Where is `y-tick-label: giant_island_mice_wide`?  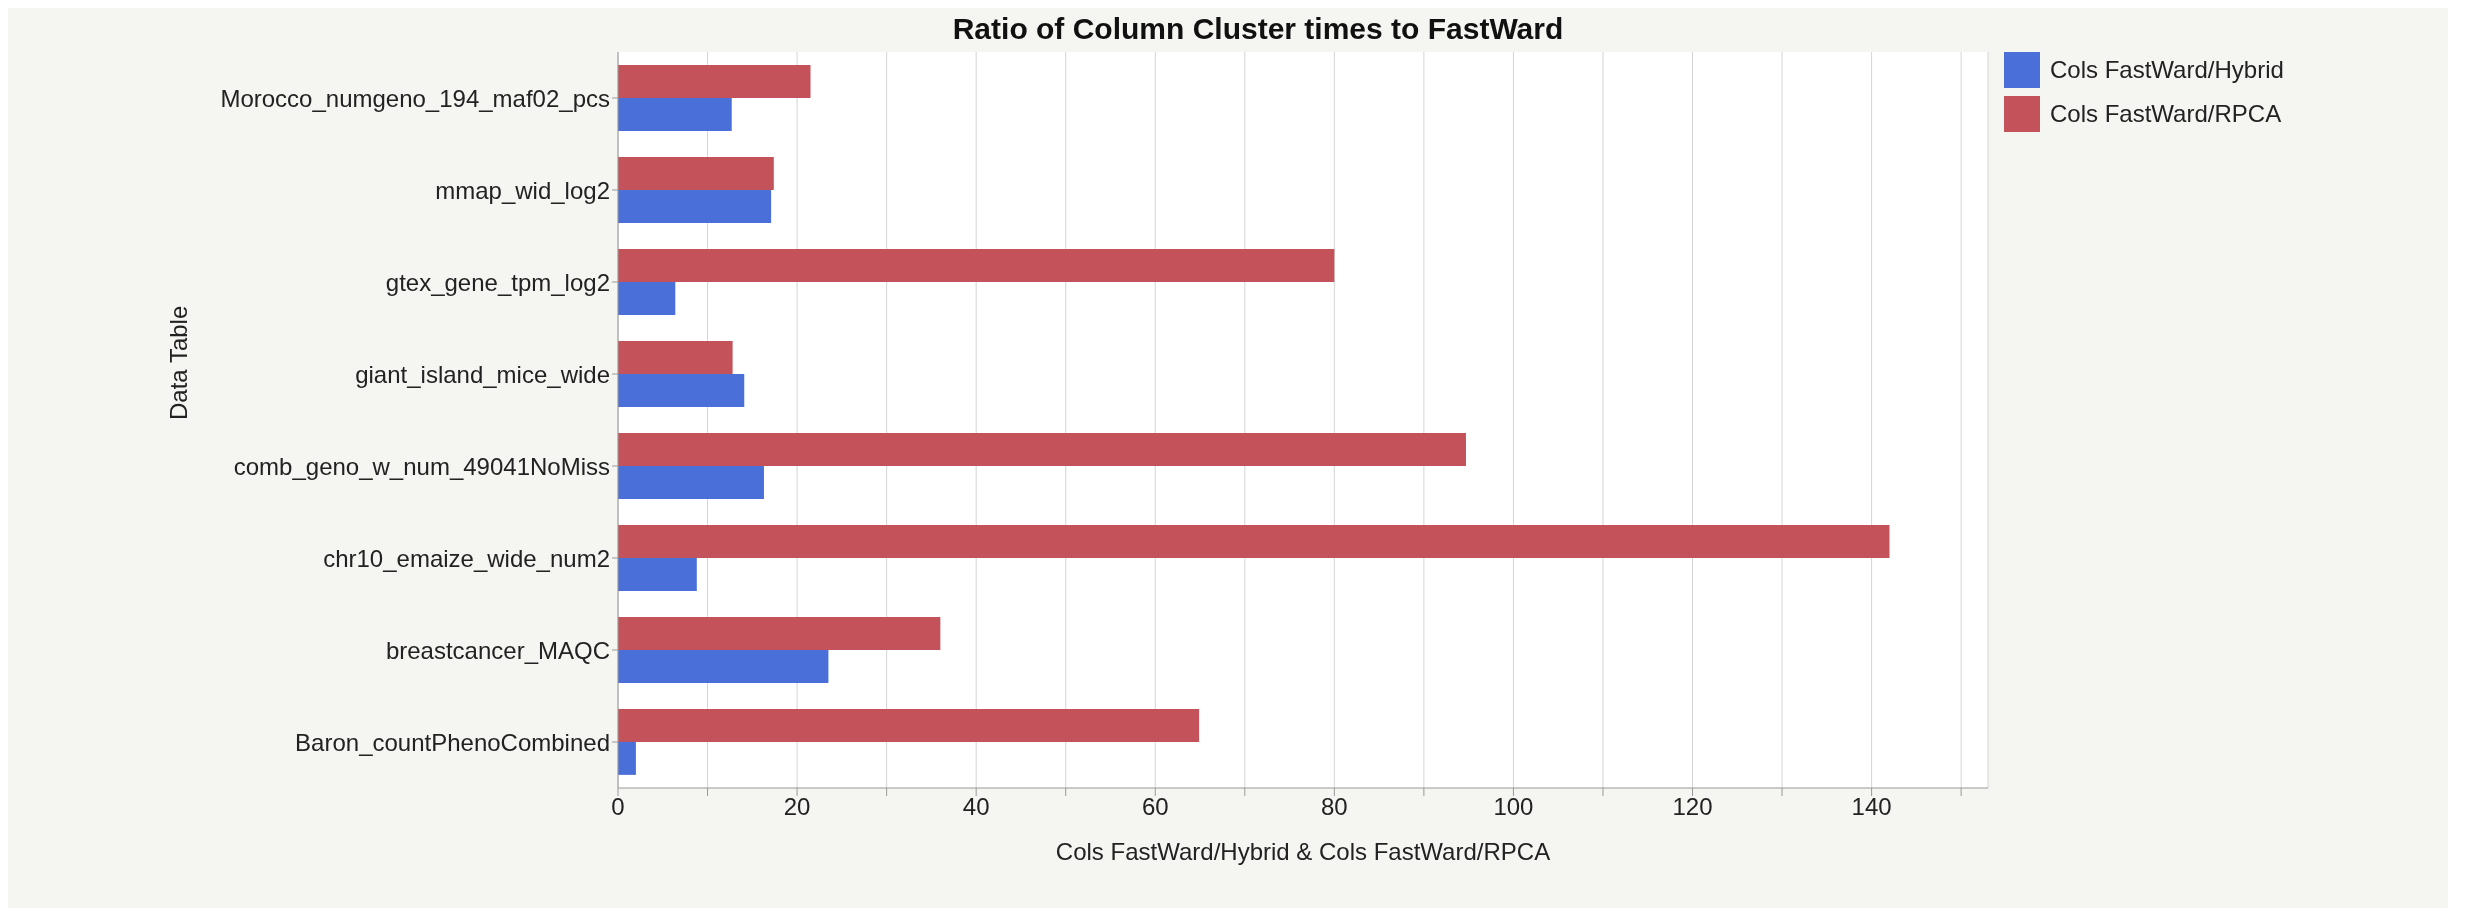 y-tick-label: giant_island_mice_wide is located at coordinates (482, 374).